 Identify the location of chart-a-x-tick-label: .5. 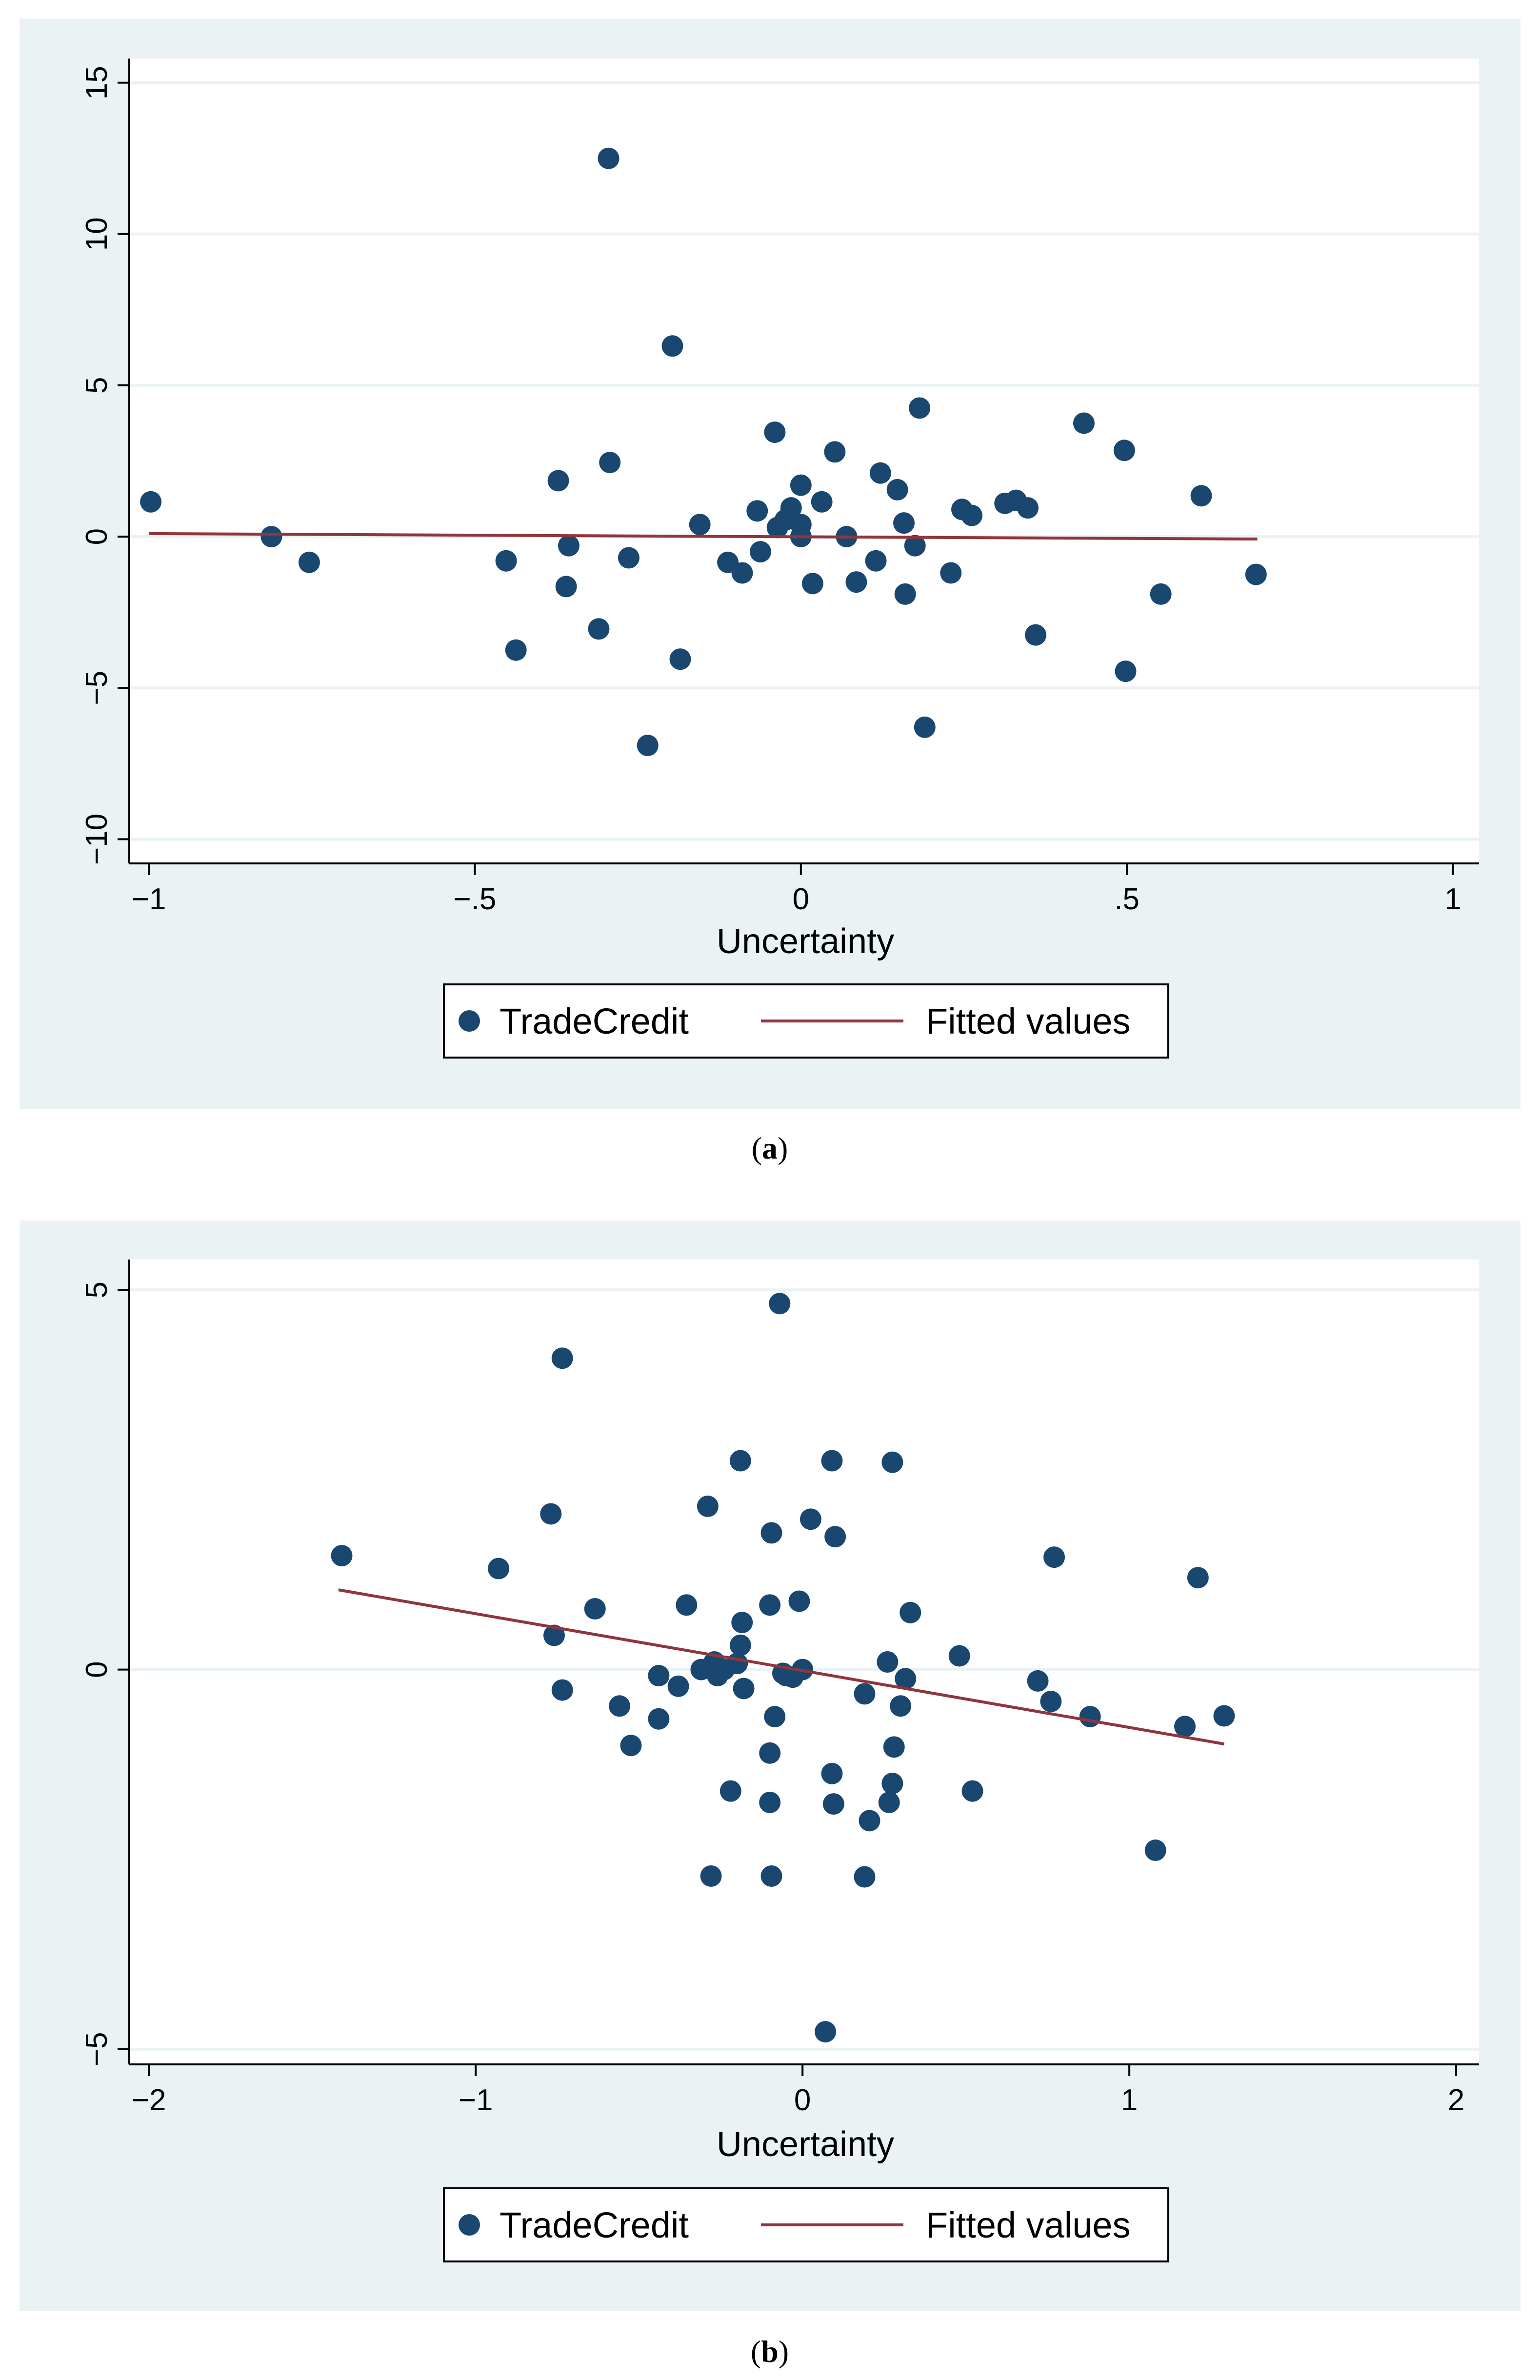
(1127, 899).